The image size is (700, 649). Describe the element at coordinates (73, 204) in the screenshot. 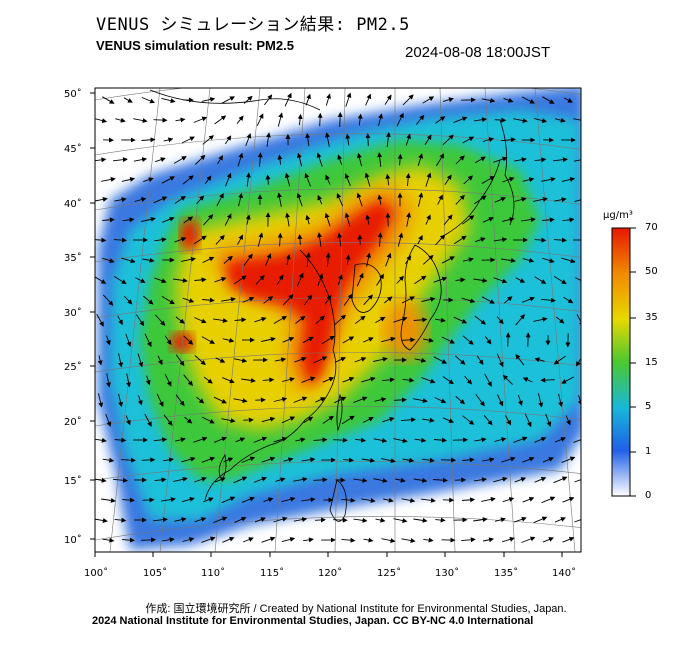

I see `lat-label: 40˚` at that location.